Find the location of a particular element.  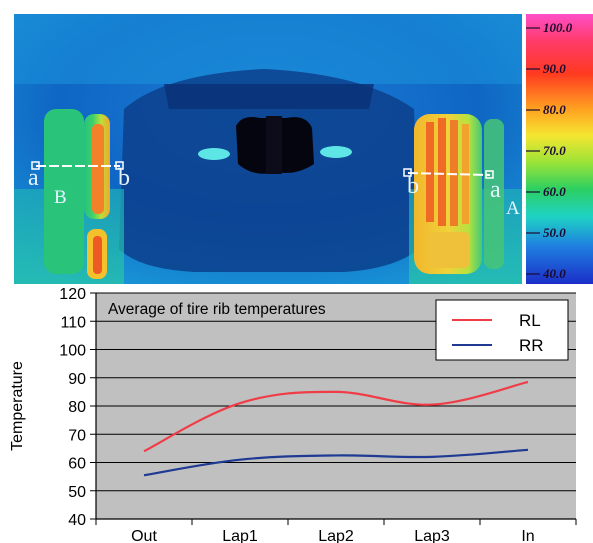

annotation-right-A: A is located at coordinates (513, 208).